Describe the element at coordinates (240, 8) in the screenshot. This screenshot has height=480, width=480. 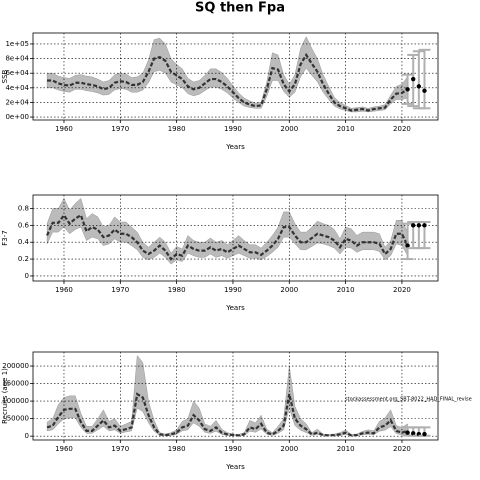
I see `figure-title: SQ then Fpa` at that location.